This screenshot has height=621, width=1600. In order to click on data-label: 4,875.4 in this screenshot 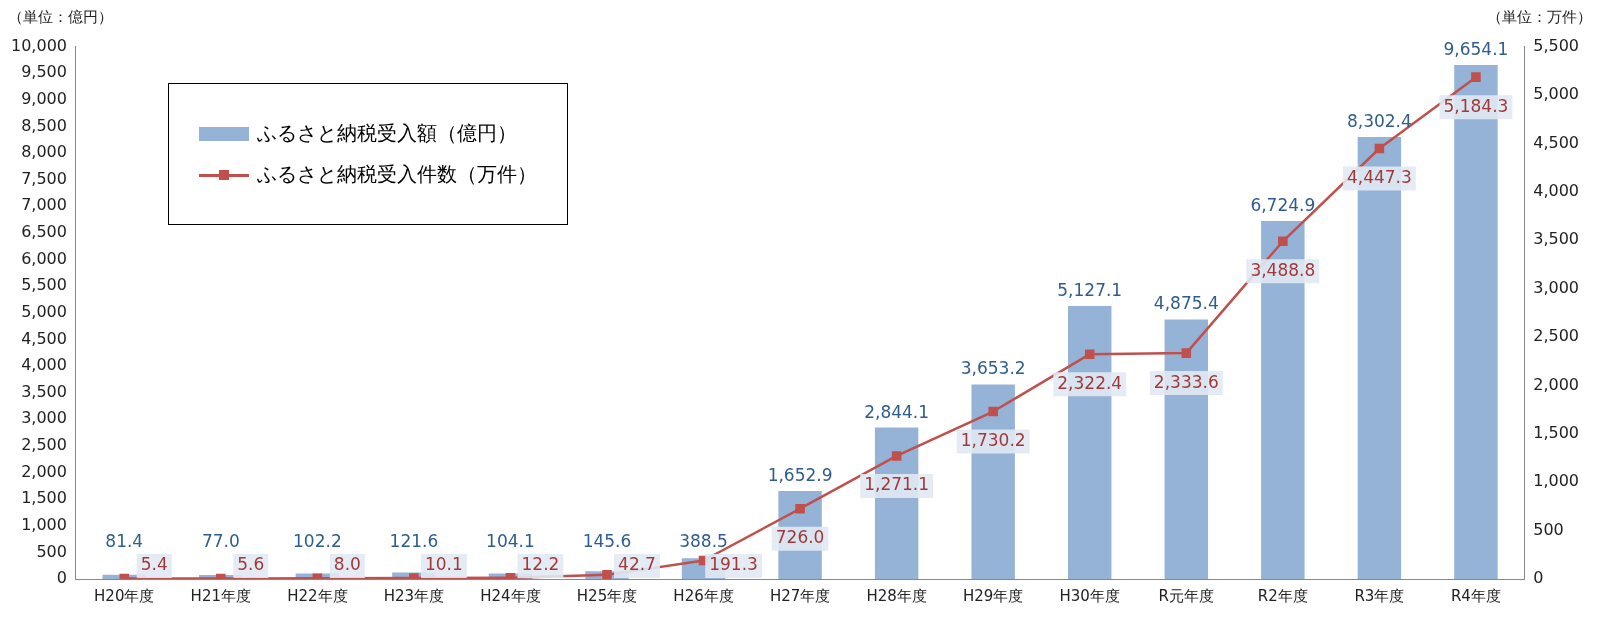, I will do `click(1186, 303)`.